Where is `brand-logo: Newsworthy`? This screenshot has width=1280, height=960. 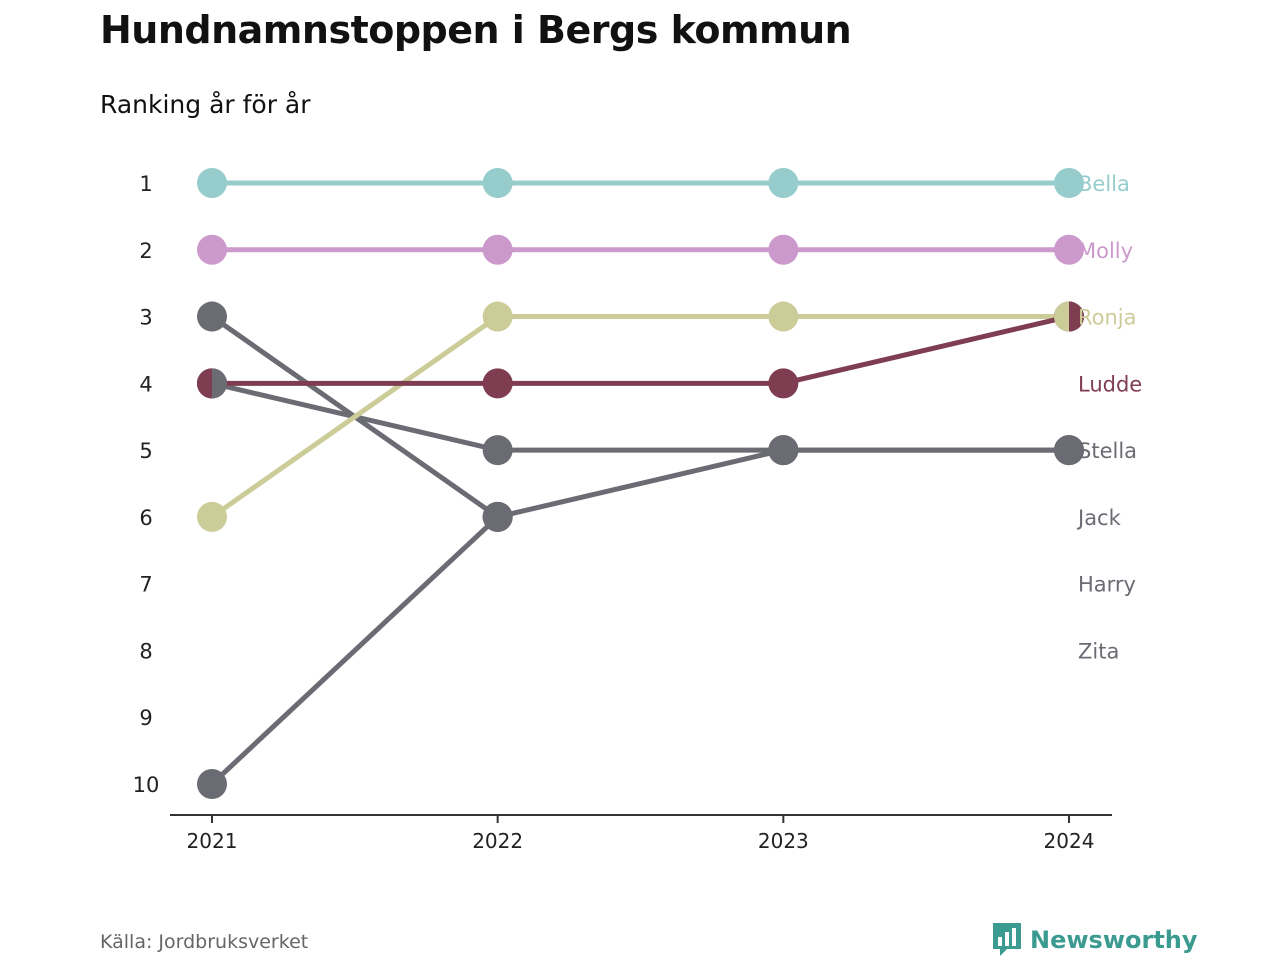 brand-logo: Newsworthy is located at coordinates (1095, 940).